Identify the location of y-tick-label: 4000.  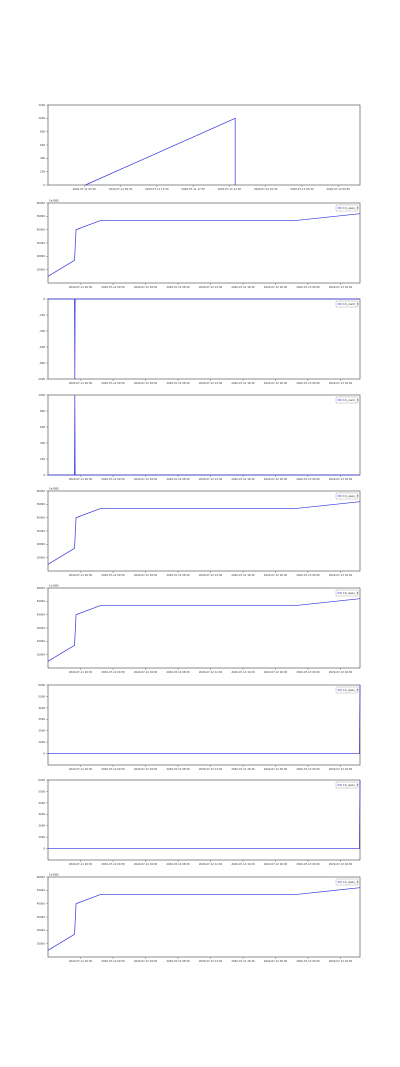
(41, 803).